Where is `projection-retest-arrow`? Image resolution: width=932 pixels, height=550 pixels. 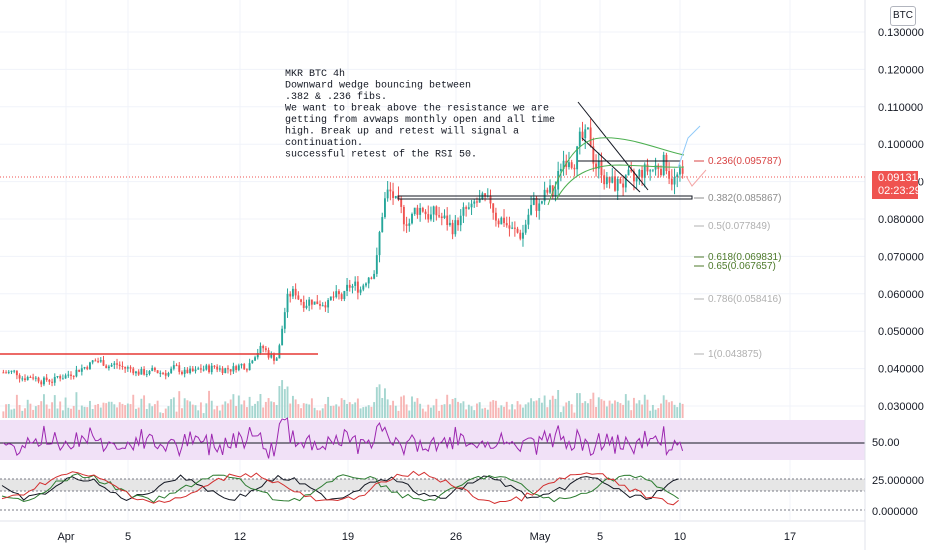 projection-retest-arrow is located at coordinates (696, 178).